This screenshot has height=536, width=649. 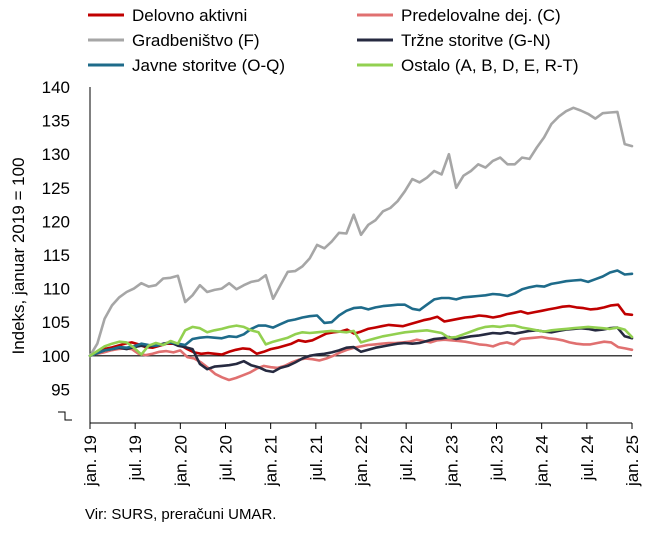 What do you see at coordinates (18, 255) in the screenshot?
I see `y-axis-title: Indeks, januar 2019 = 100` at bounding box center [18, 255].